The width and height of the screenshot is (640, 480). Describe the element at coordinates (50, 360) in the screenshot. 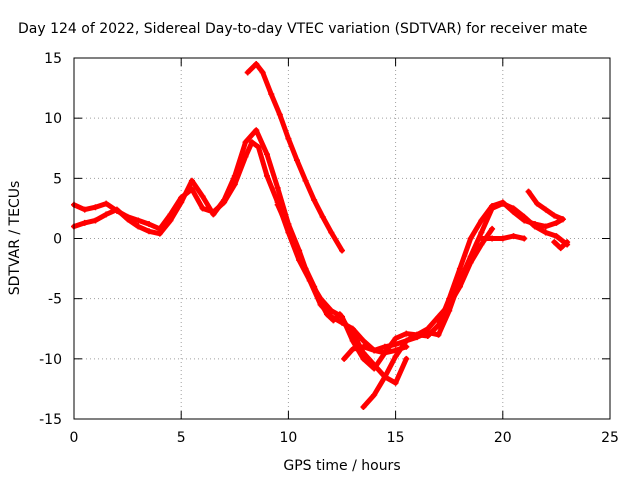

I see `y-tick-label: -10` at that location.